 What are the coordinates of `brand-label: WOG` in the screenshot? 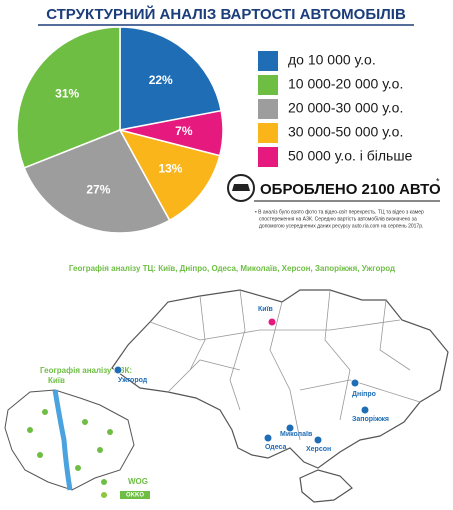 It's located at (138, 481).